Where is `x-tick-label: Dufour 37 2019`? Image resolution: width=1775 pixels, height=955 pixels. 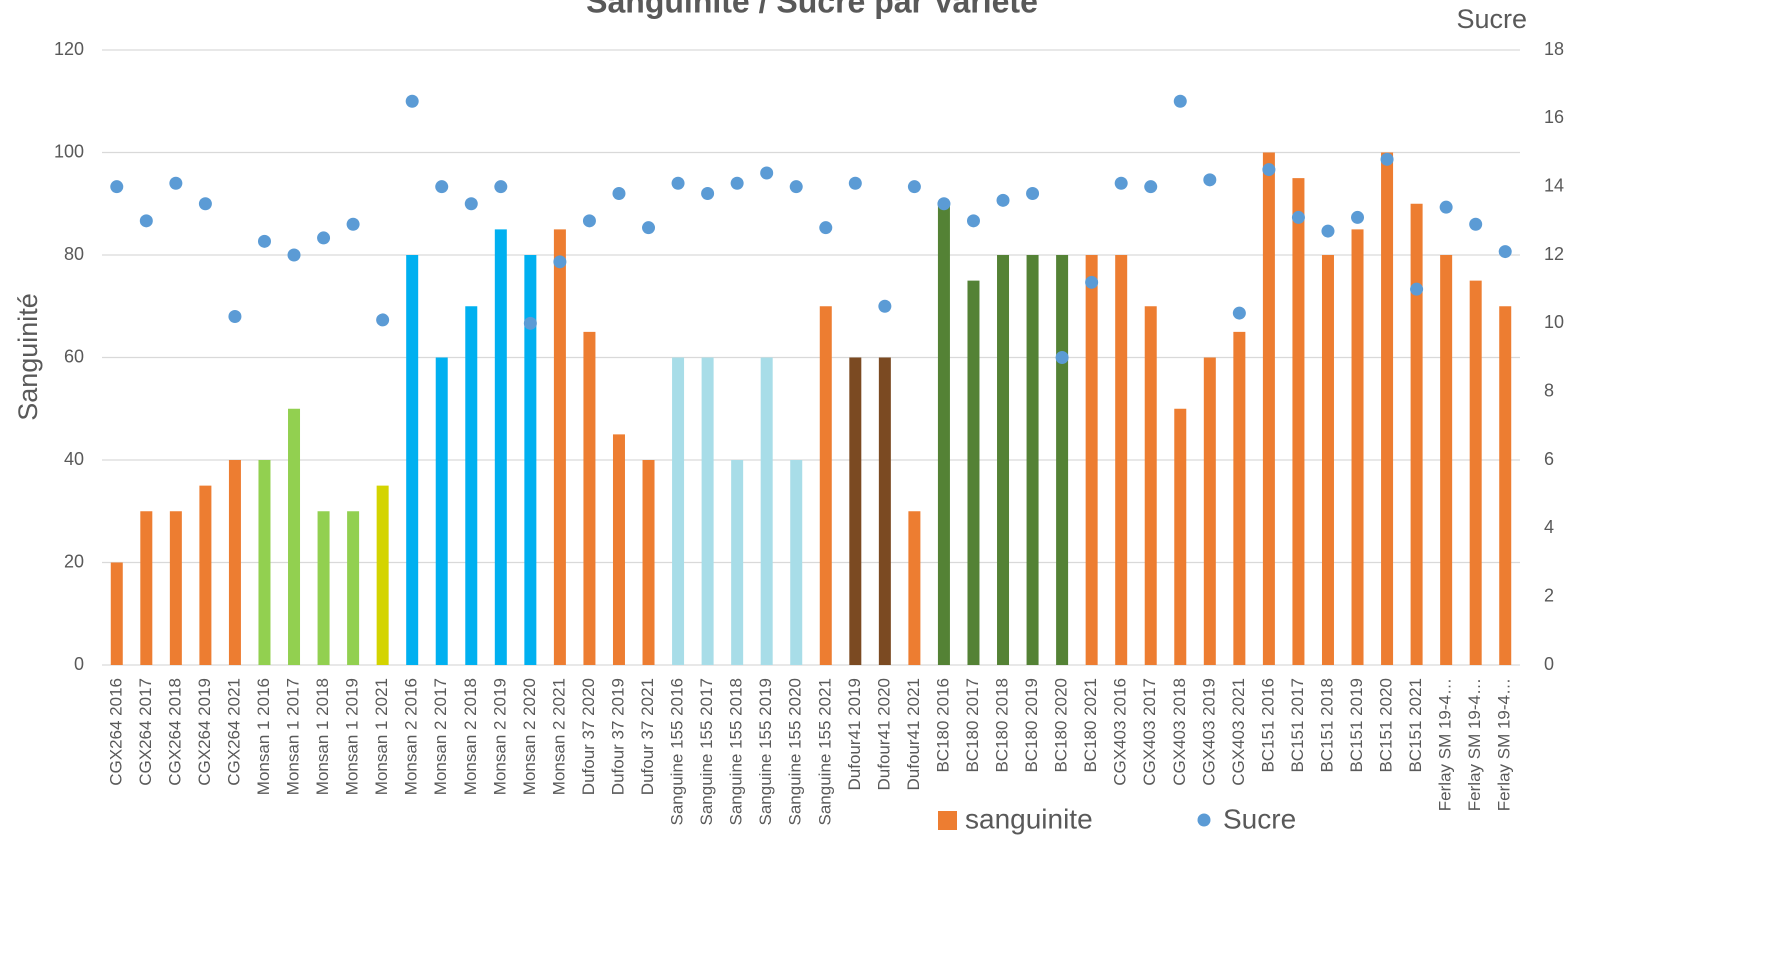 x-tick-label: Dufour 37 2019 is located at coordinates (617, 736).